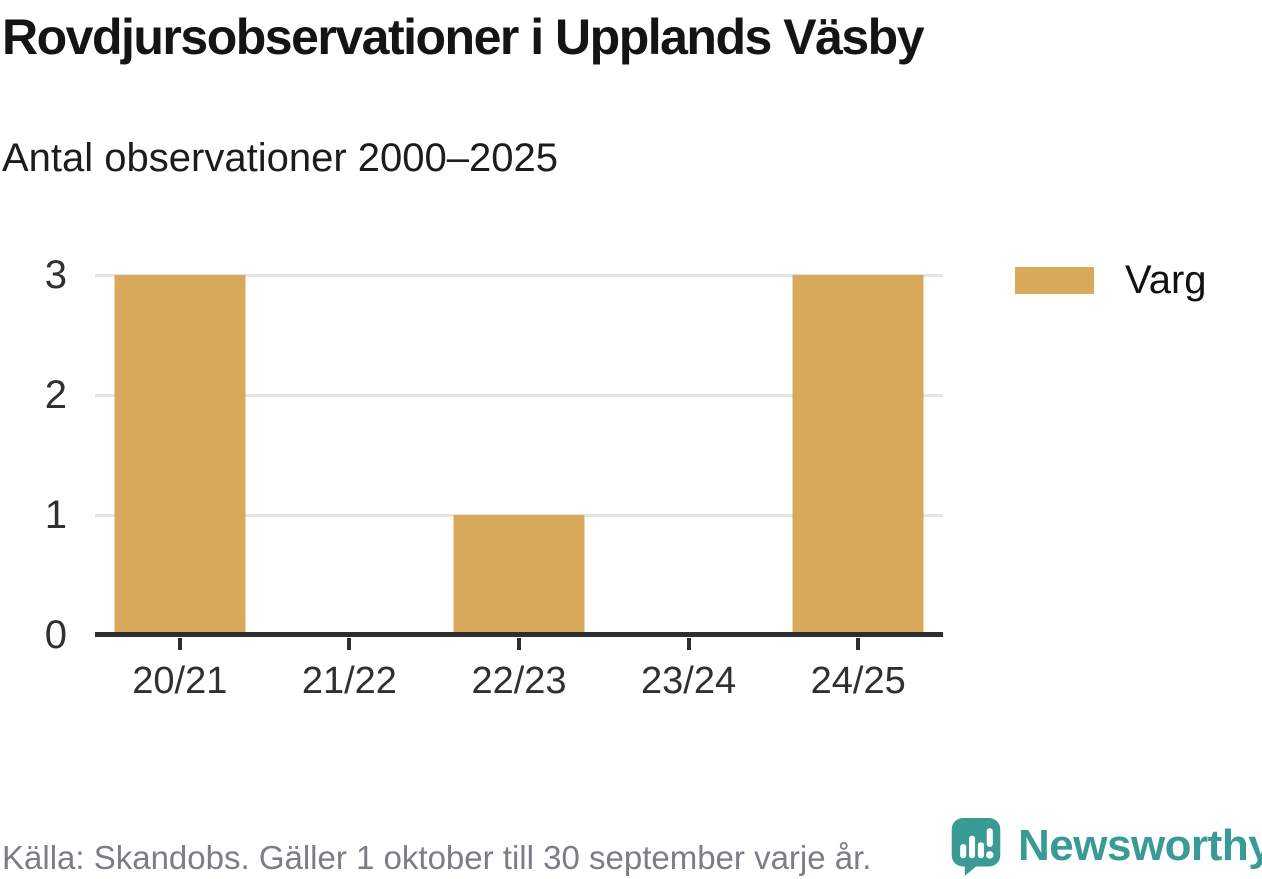 This screenshot has width=1262, height=879. Describe the element at coordinates (55, 515) in the screenshot. I see `y-tick-label: 1` at that location.